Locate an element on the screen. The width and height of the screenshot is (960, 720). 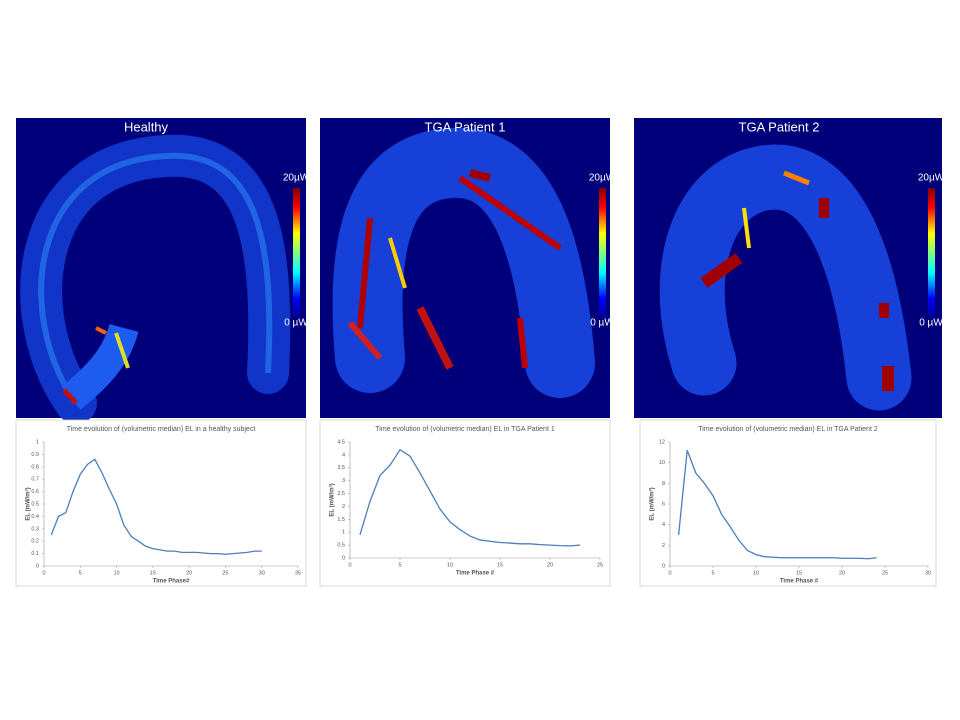
y-tick-label: 0.9 is located at coordinates (35, 455).